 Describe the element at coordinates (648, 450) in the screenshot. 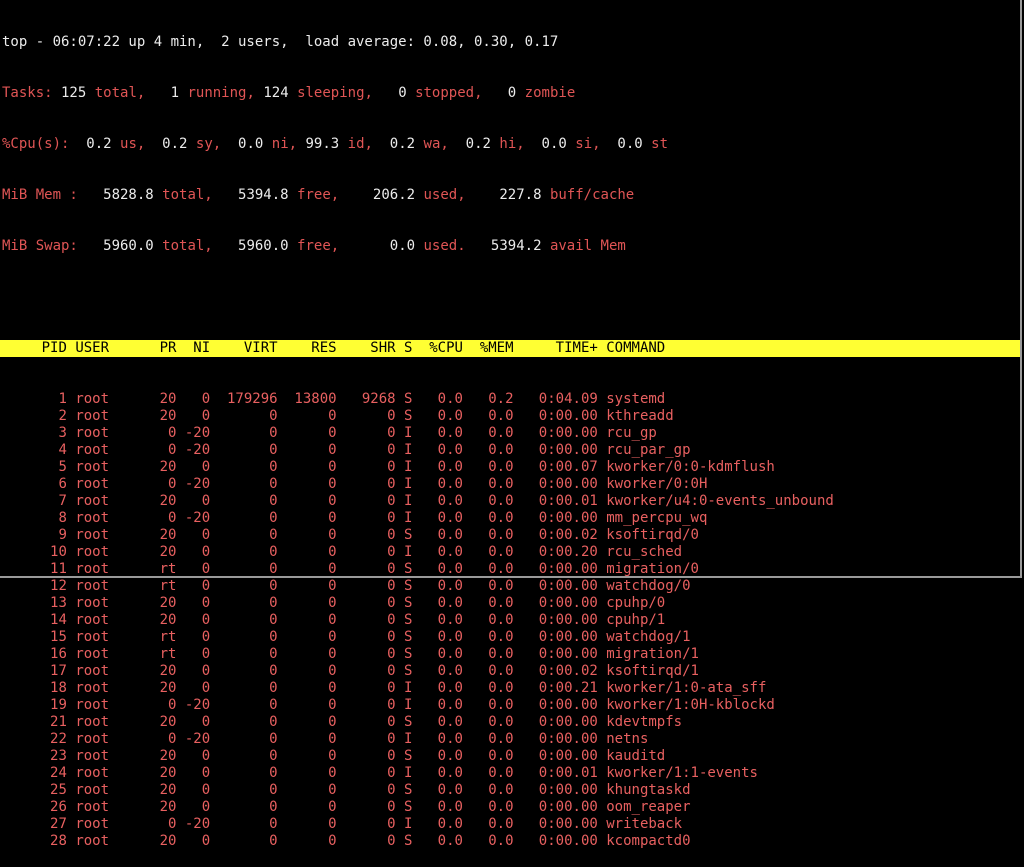

I see `cell-command: rcu_par_gp` at that location.